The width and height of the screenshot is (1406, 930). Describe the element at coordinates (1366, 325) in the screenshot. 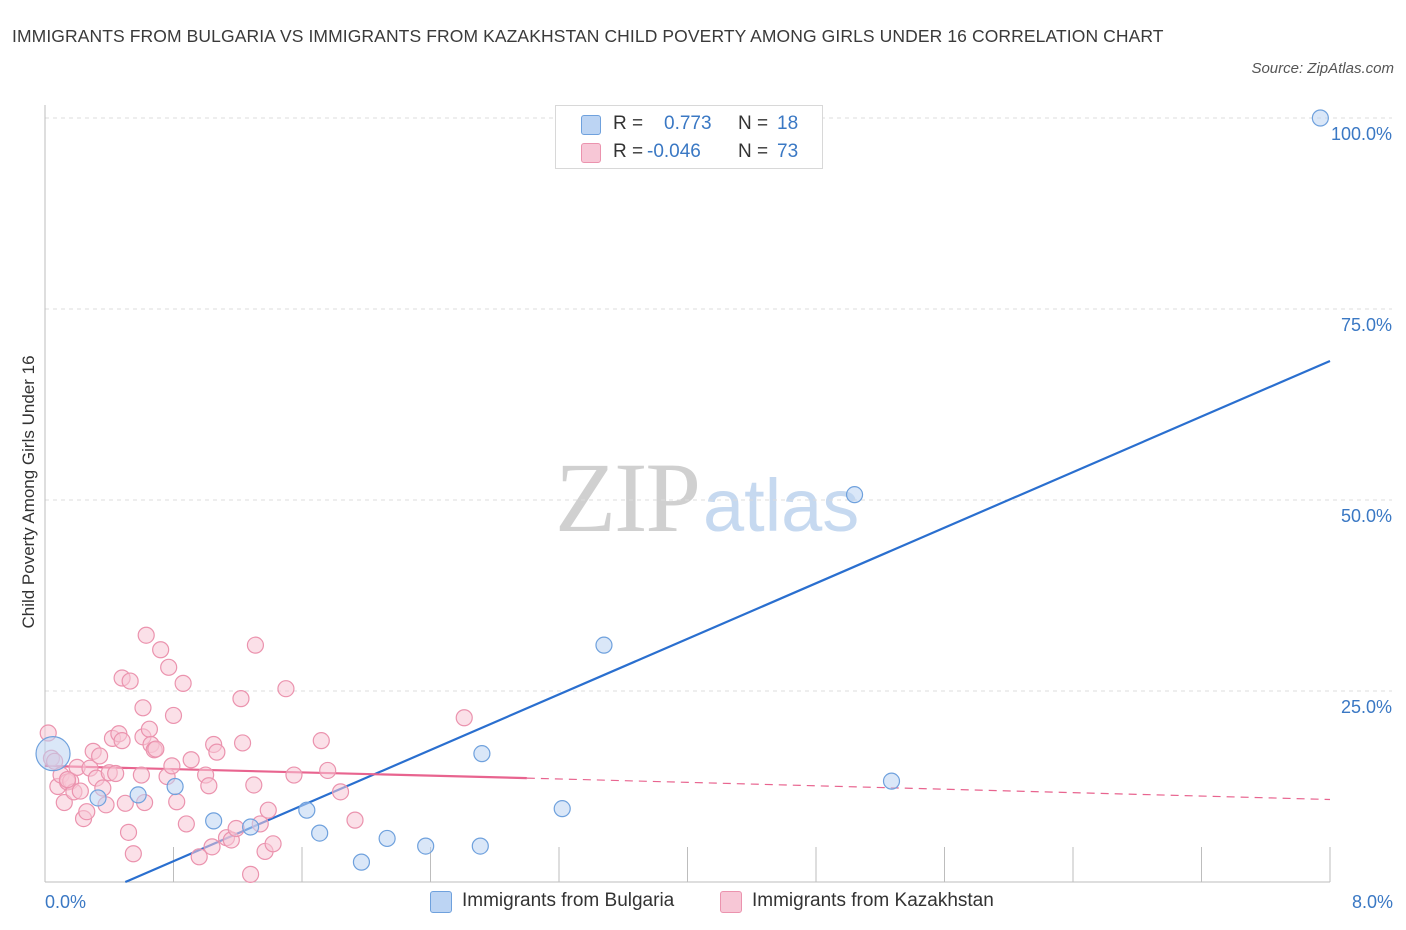

I see `y-tick-label: 75.0%` at that location.